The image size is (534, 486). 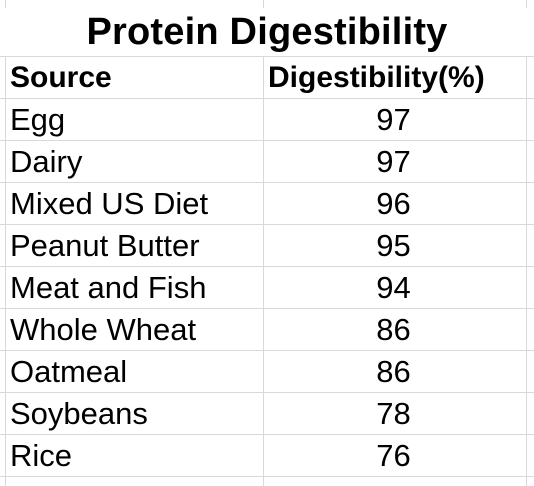 What do you see at coordinates (267, 288) in the screenshot?
I see `table-row: Meat and Fish 94` at bounding box center [267, 288].